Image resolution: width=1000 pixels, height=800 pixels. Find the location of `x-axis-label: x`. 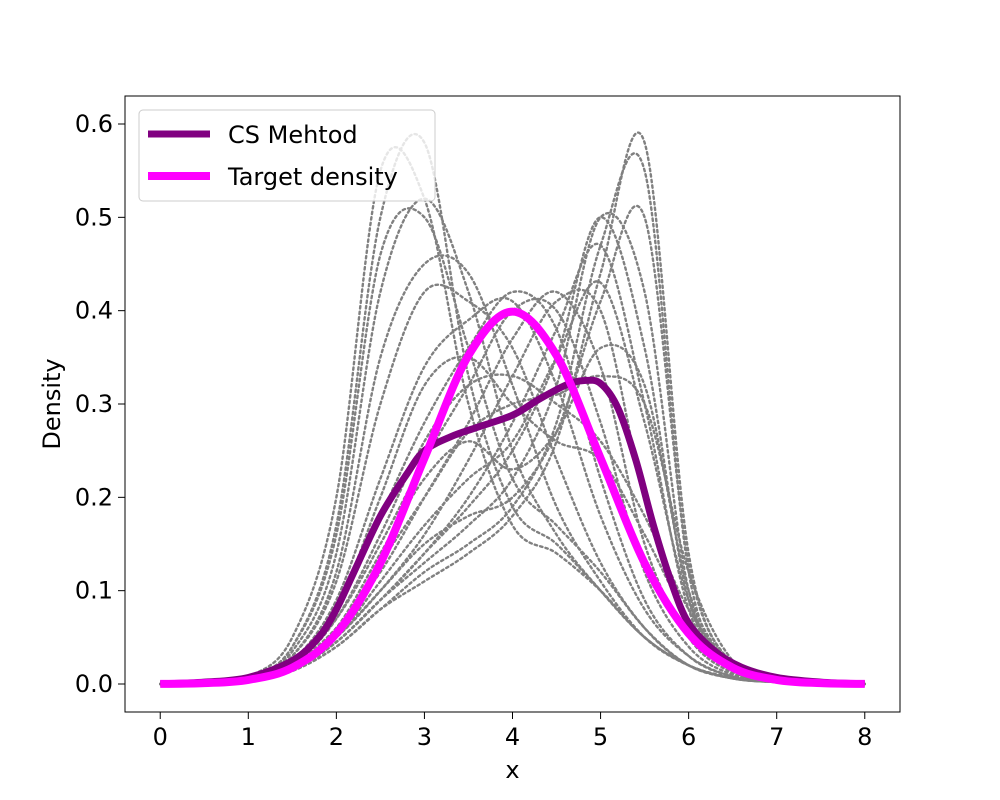

x-axis-label: x is located at coordinates (512, 770).